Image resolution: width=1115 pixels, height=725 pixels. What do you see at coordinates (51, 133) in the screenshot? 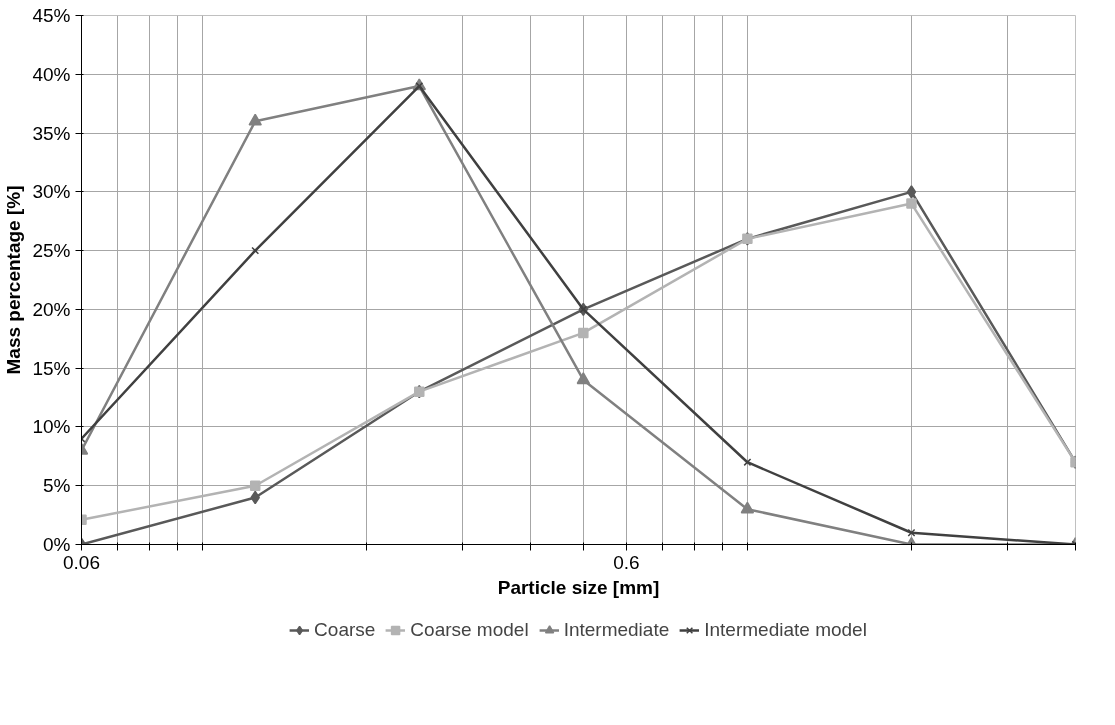
I see `y-tick-label: 35%` at bounding box center [51, 133].